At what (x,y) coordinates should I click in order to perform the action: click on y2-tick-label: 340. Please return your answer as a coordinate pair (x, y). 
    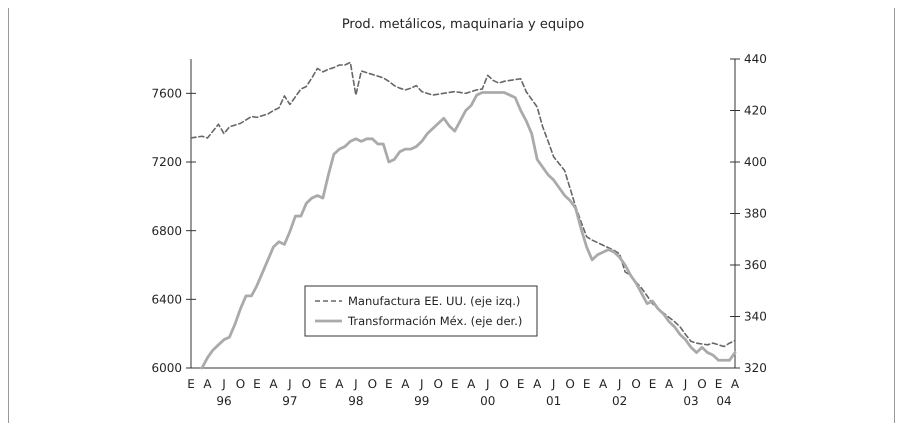
    Looking at the image, I should click on (755, 317).